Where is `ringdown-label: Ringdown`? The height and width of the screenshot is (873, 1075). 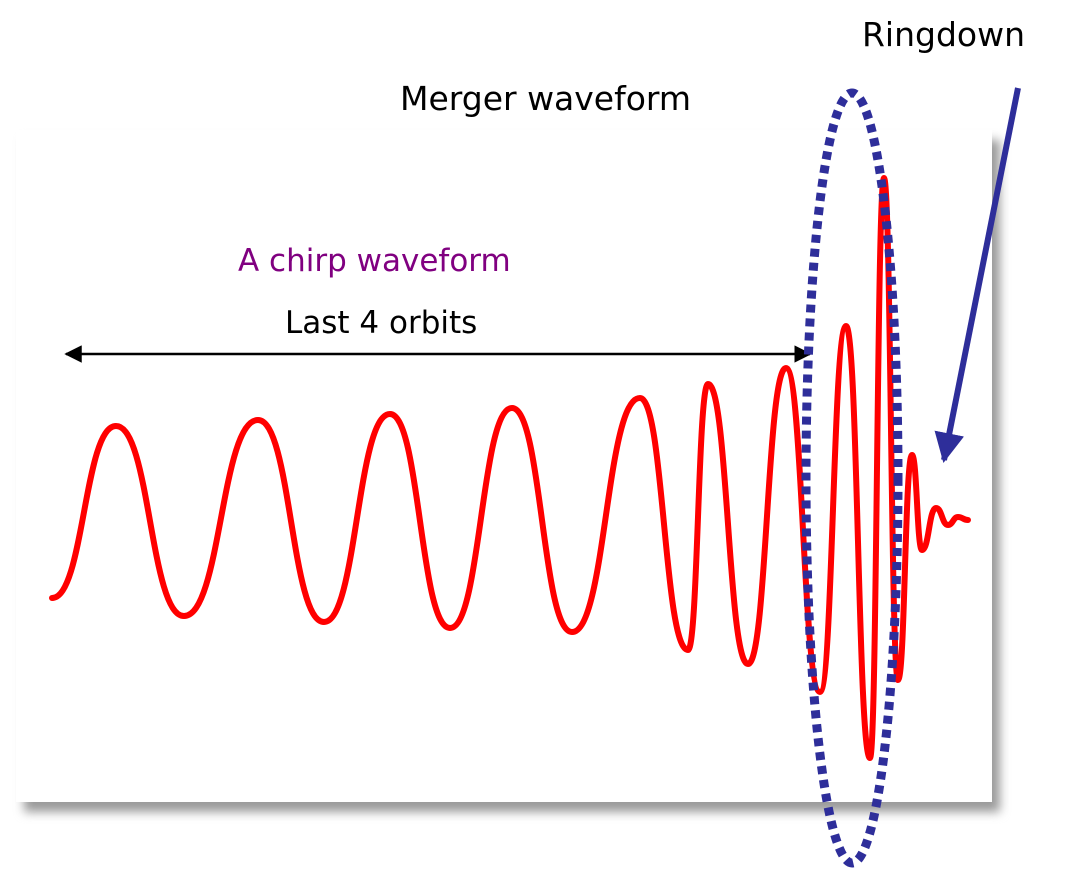
ringdown-label: Ringdown is located at coordinates (944, 34).